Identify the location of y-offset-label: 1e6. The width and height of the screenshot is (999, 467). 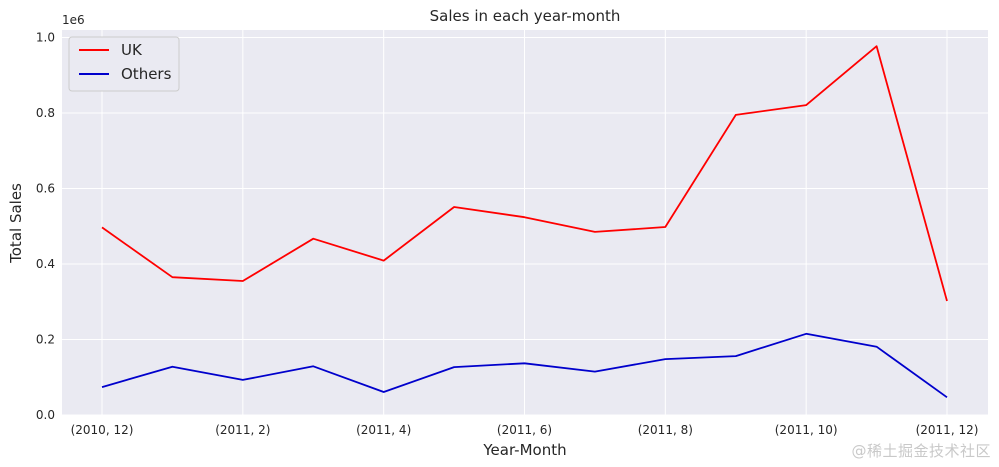
(73, 20).